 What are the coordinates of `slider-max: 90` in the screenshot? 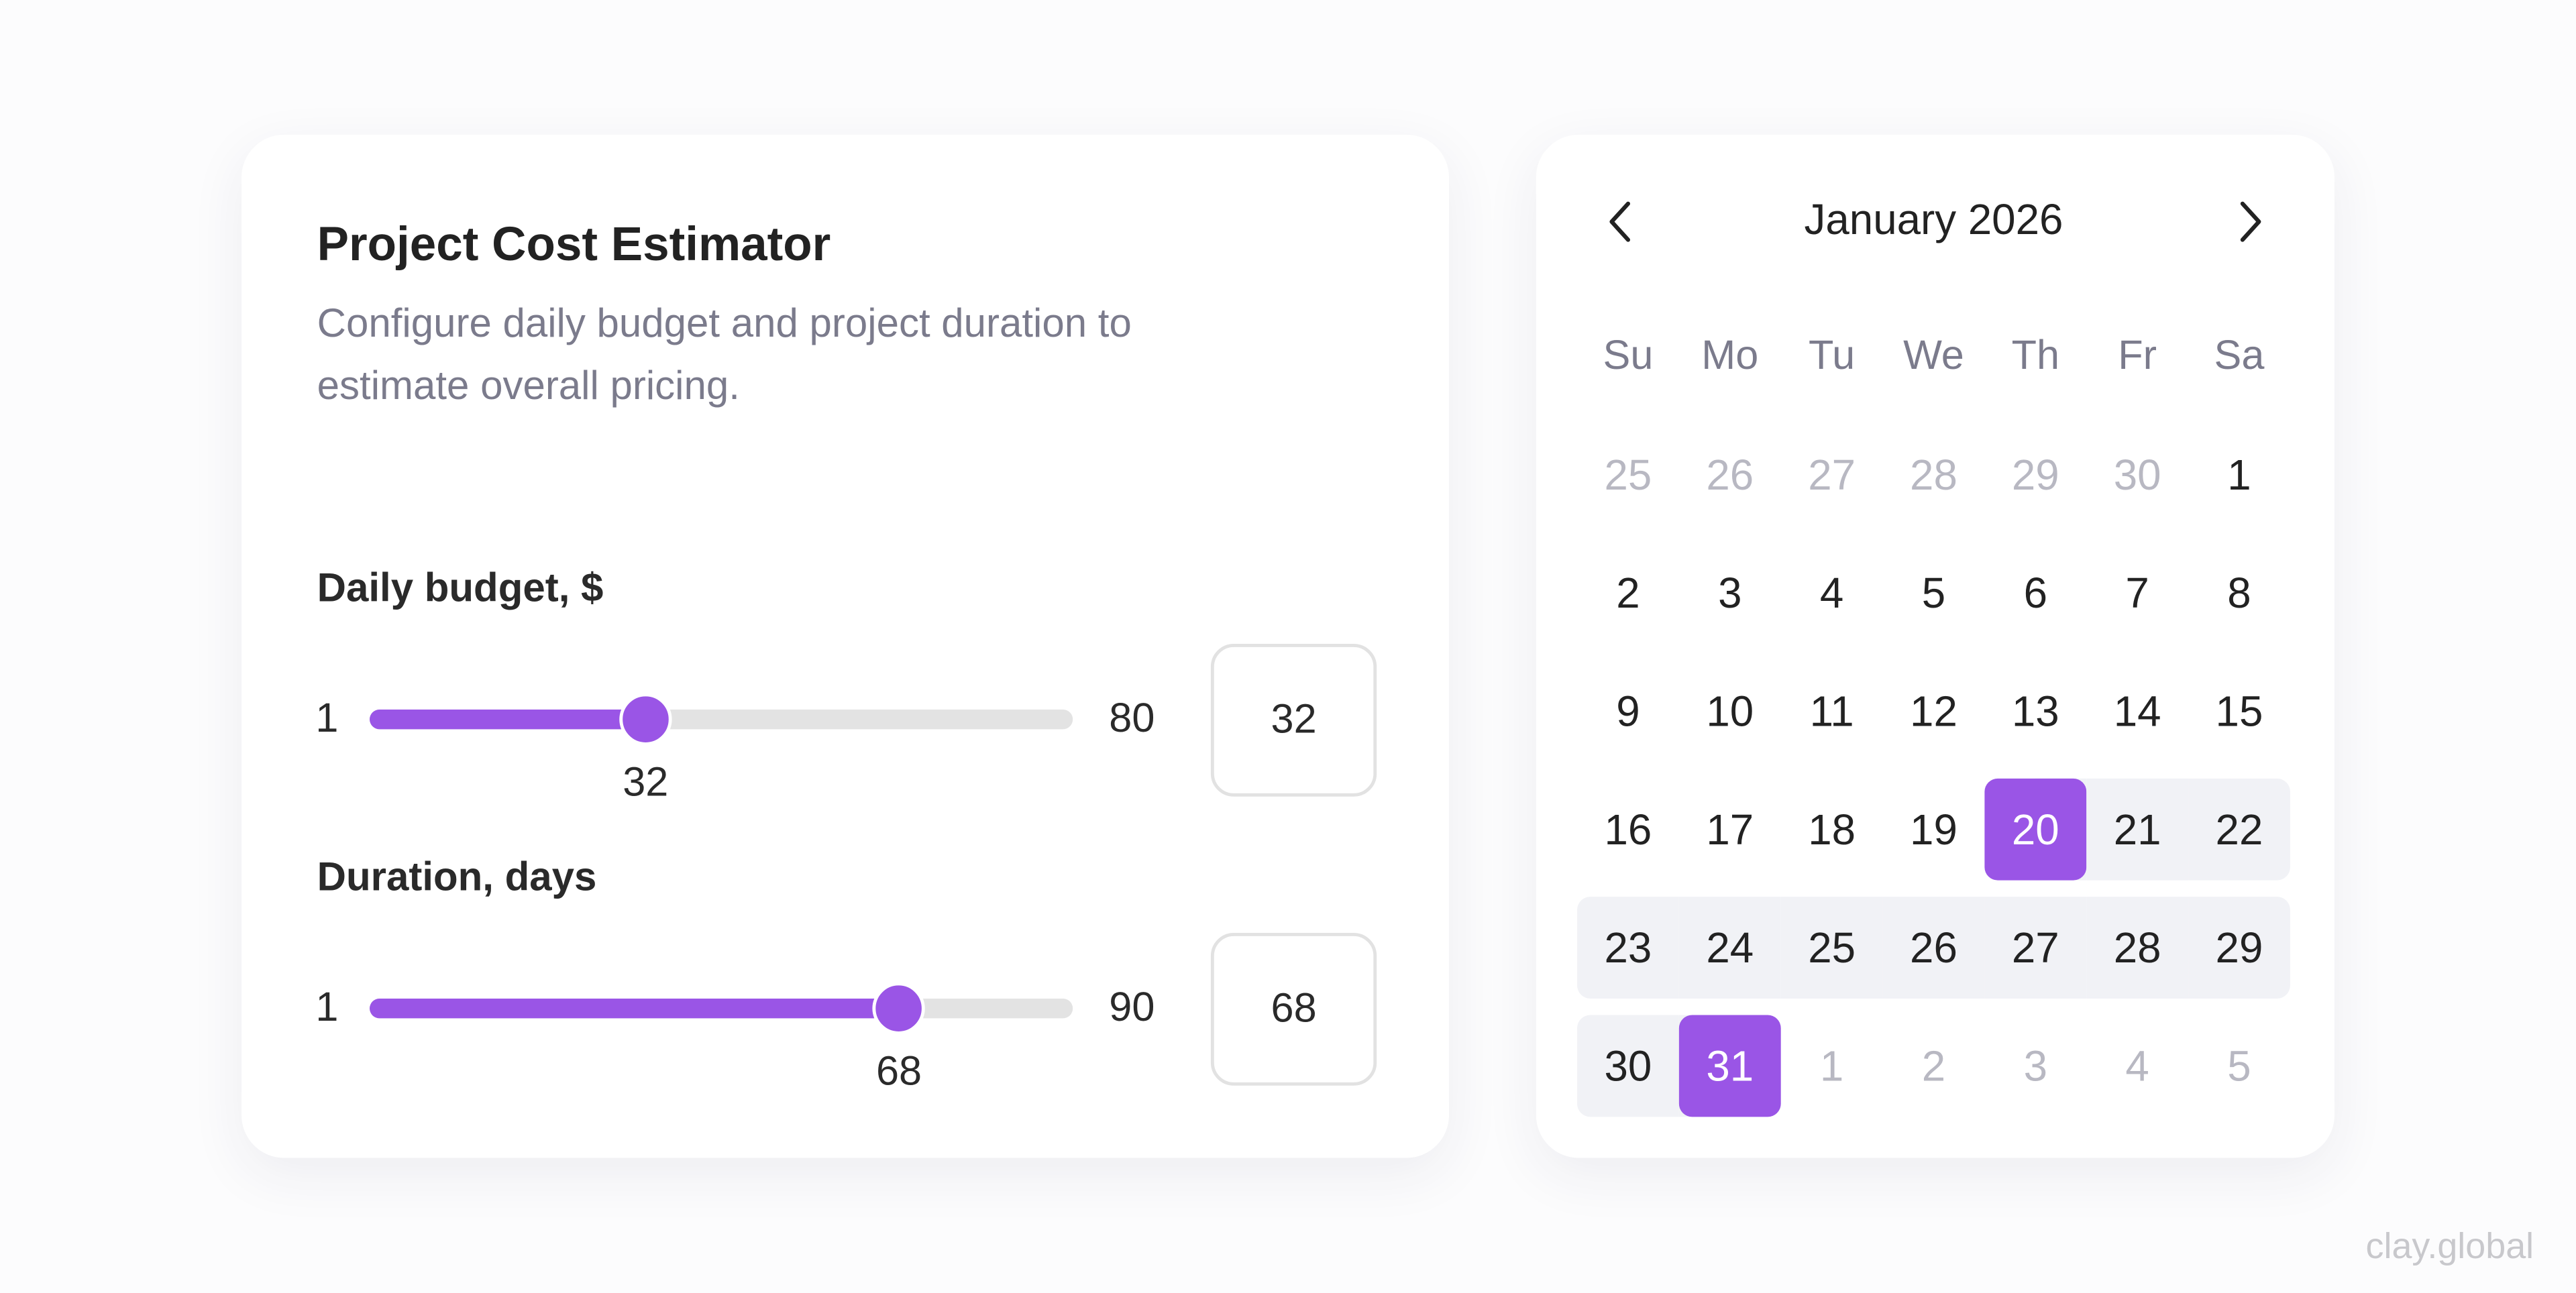 It's located at (1132, 1008).